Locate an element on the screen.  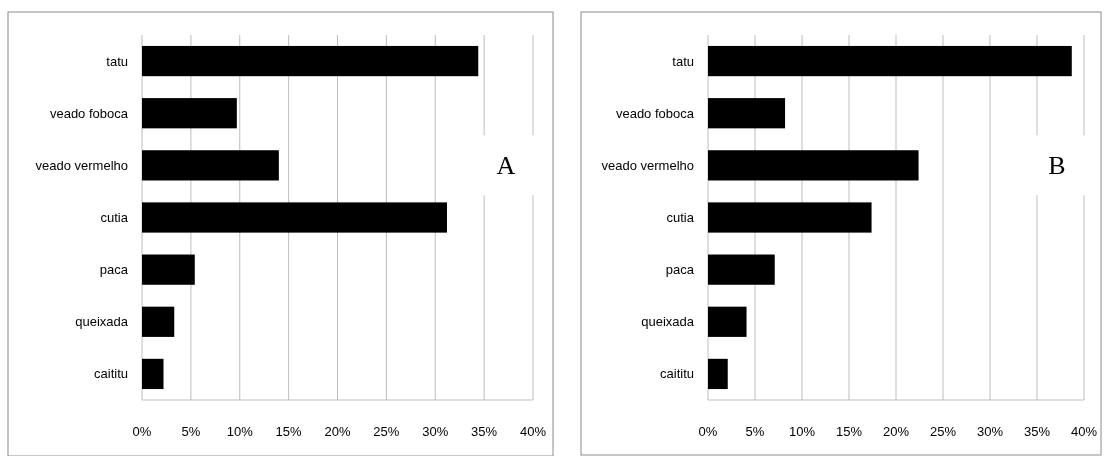
annotation: A is located at coordinates (506, 166).